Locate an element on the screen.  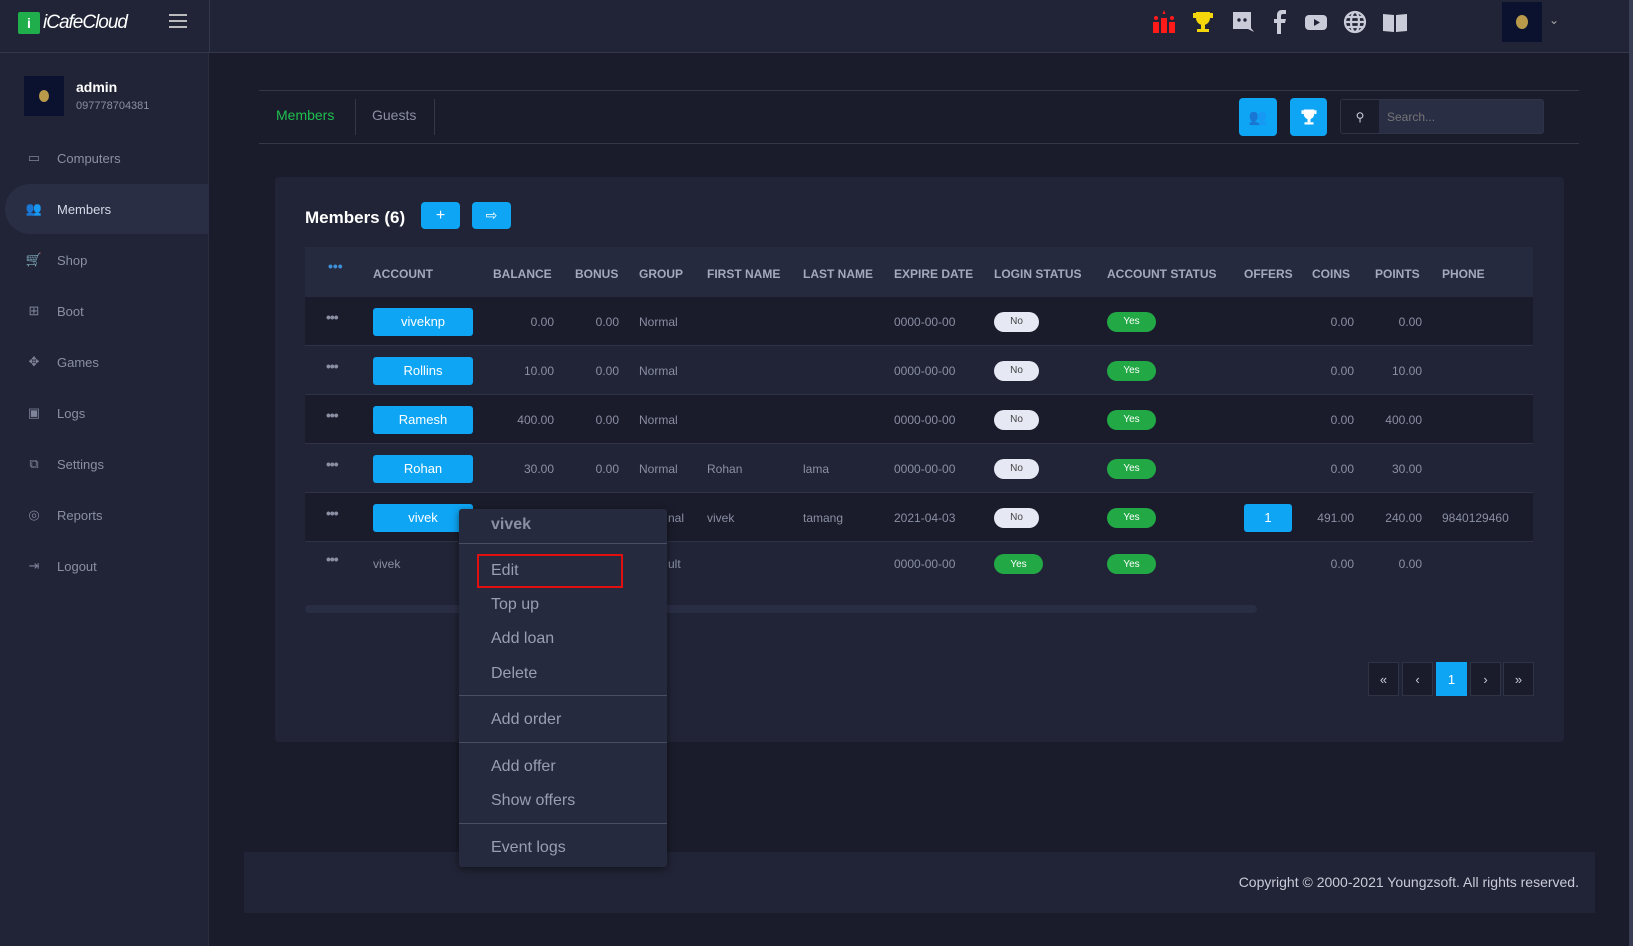
menu-divider is located at coordinates (563, 543).